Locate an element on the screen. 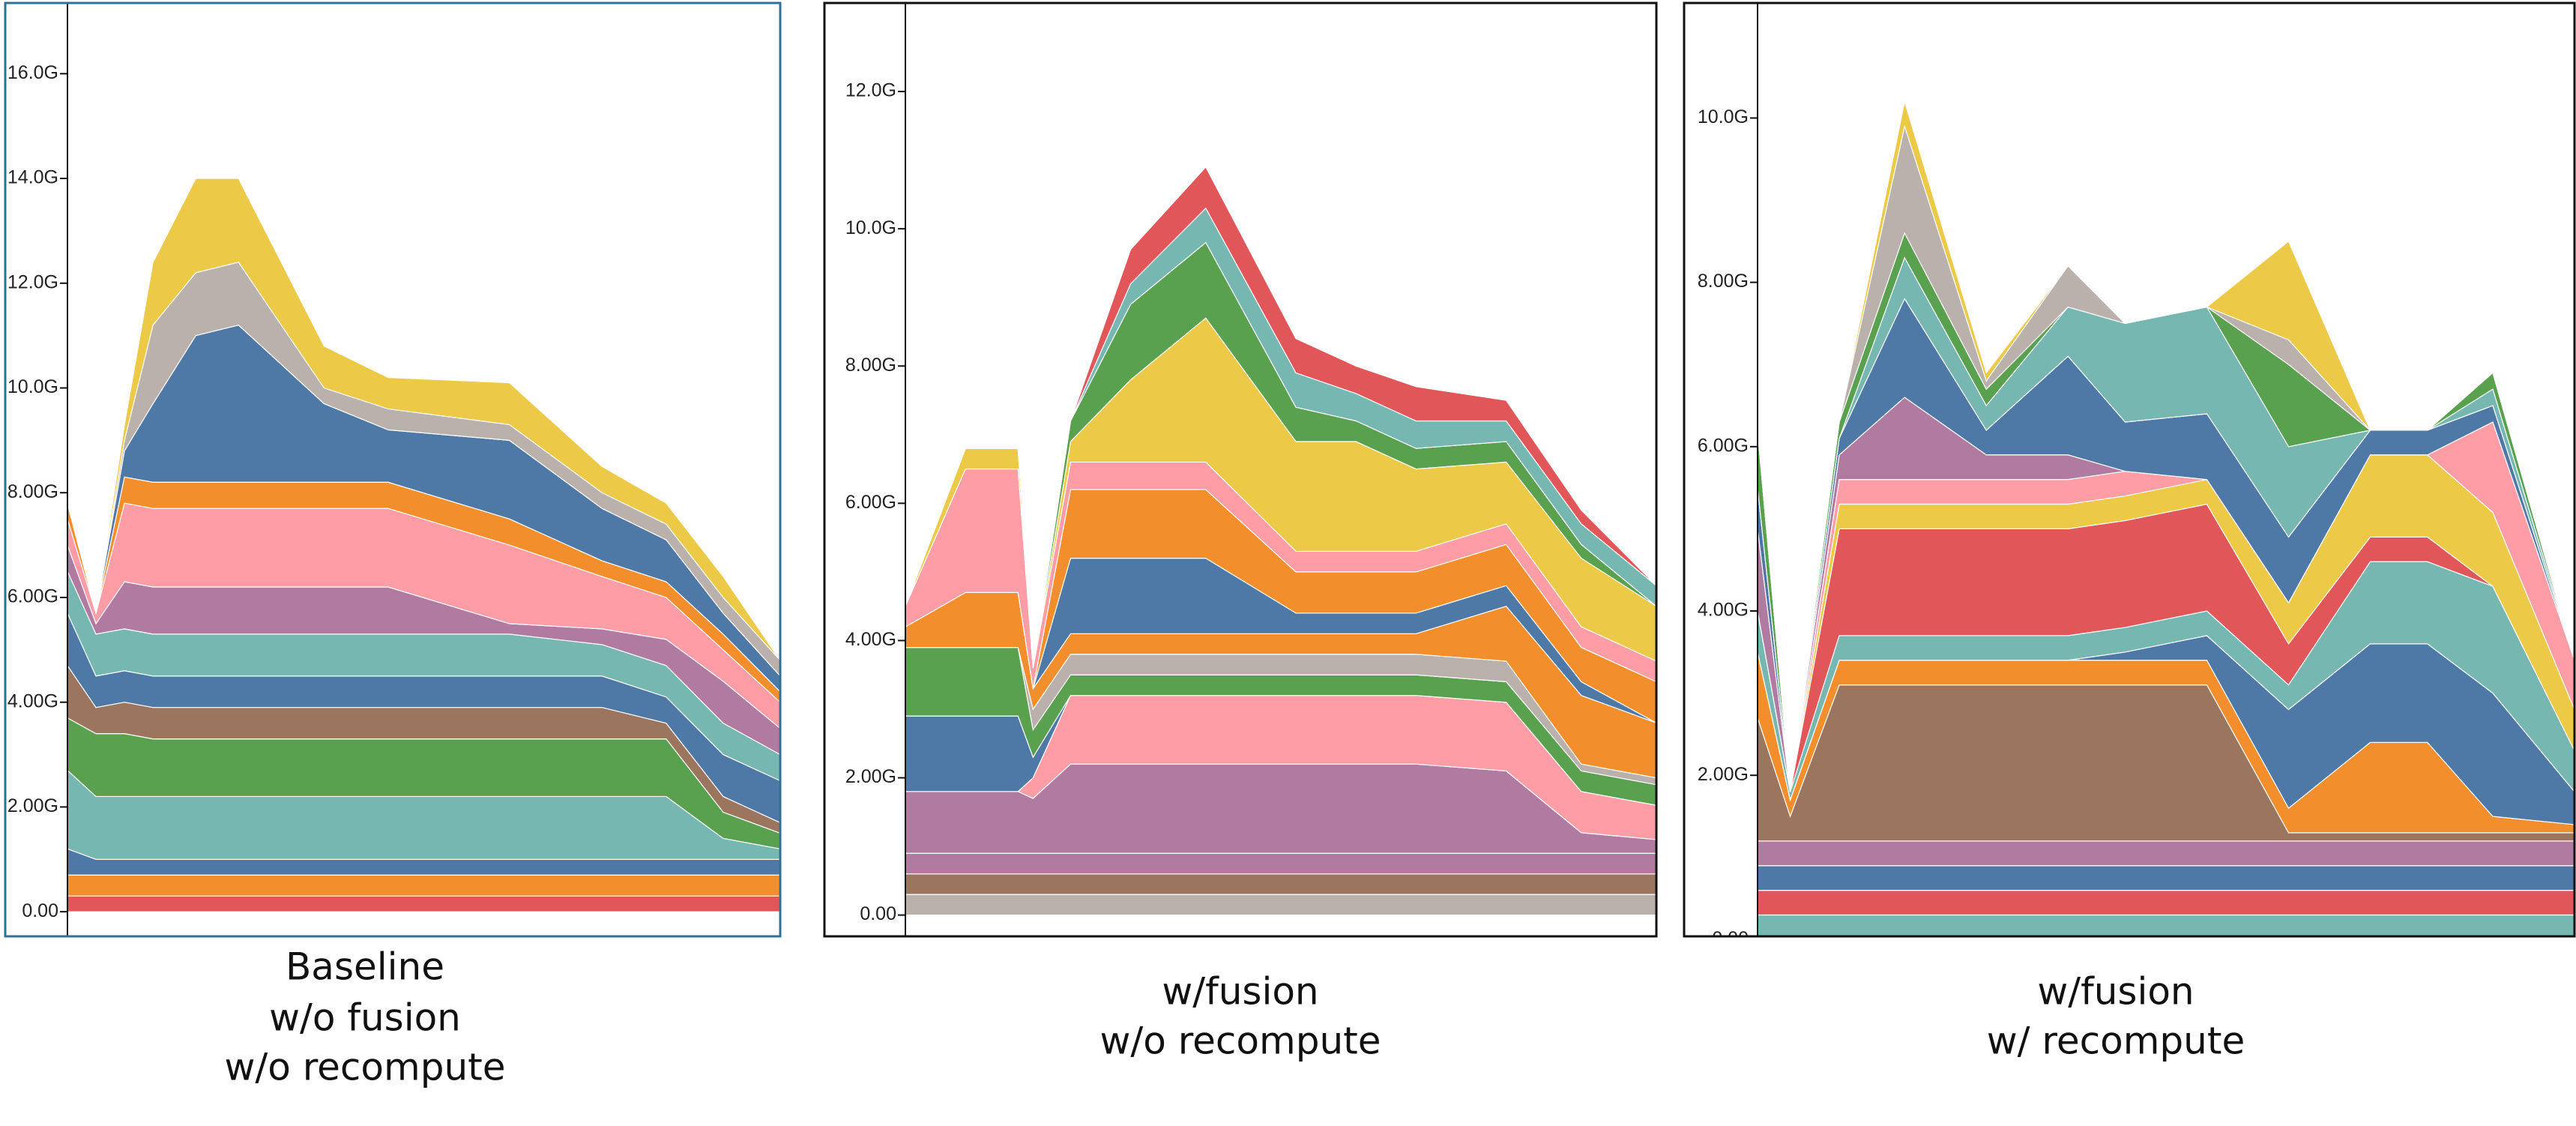 Image resolution: width=2576 pixels, height=1126 pixels. panel-caption: w/ recompute is located at coordinates (2116, 1041).